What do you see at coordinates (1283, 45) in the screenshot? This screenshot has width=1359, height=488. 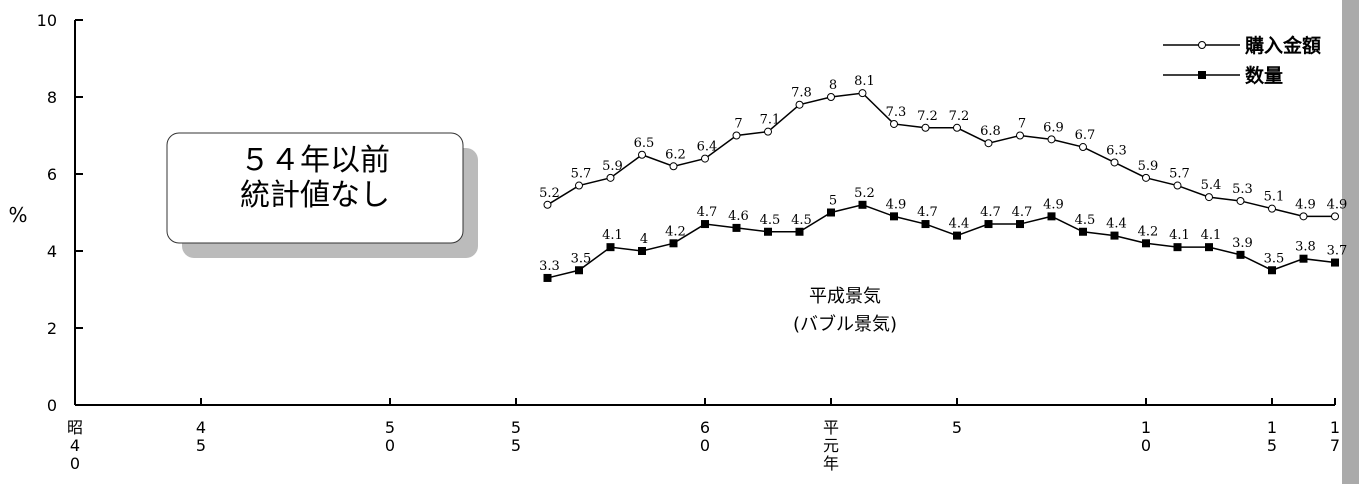 I see `legend-label: 購入金額` at bounding box center [1283, 45].